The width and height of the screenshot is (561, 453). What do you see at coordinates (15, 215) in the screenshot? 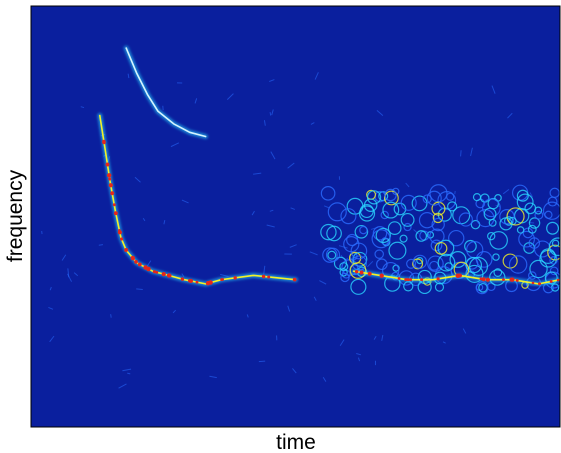
I see `y-axis-label: frequency` at bounding box center [15, 215].